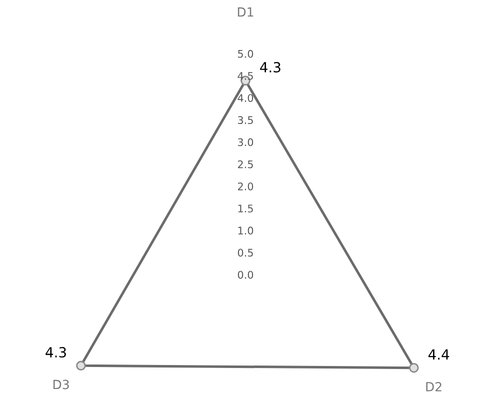 This screenshot has height=407, width=491. Describe the element at coordinates (434, 387) in the screenshot. I see `spoke-label: D2` at that location.